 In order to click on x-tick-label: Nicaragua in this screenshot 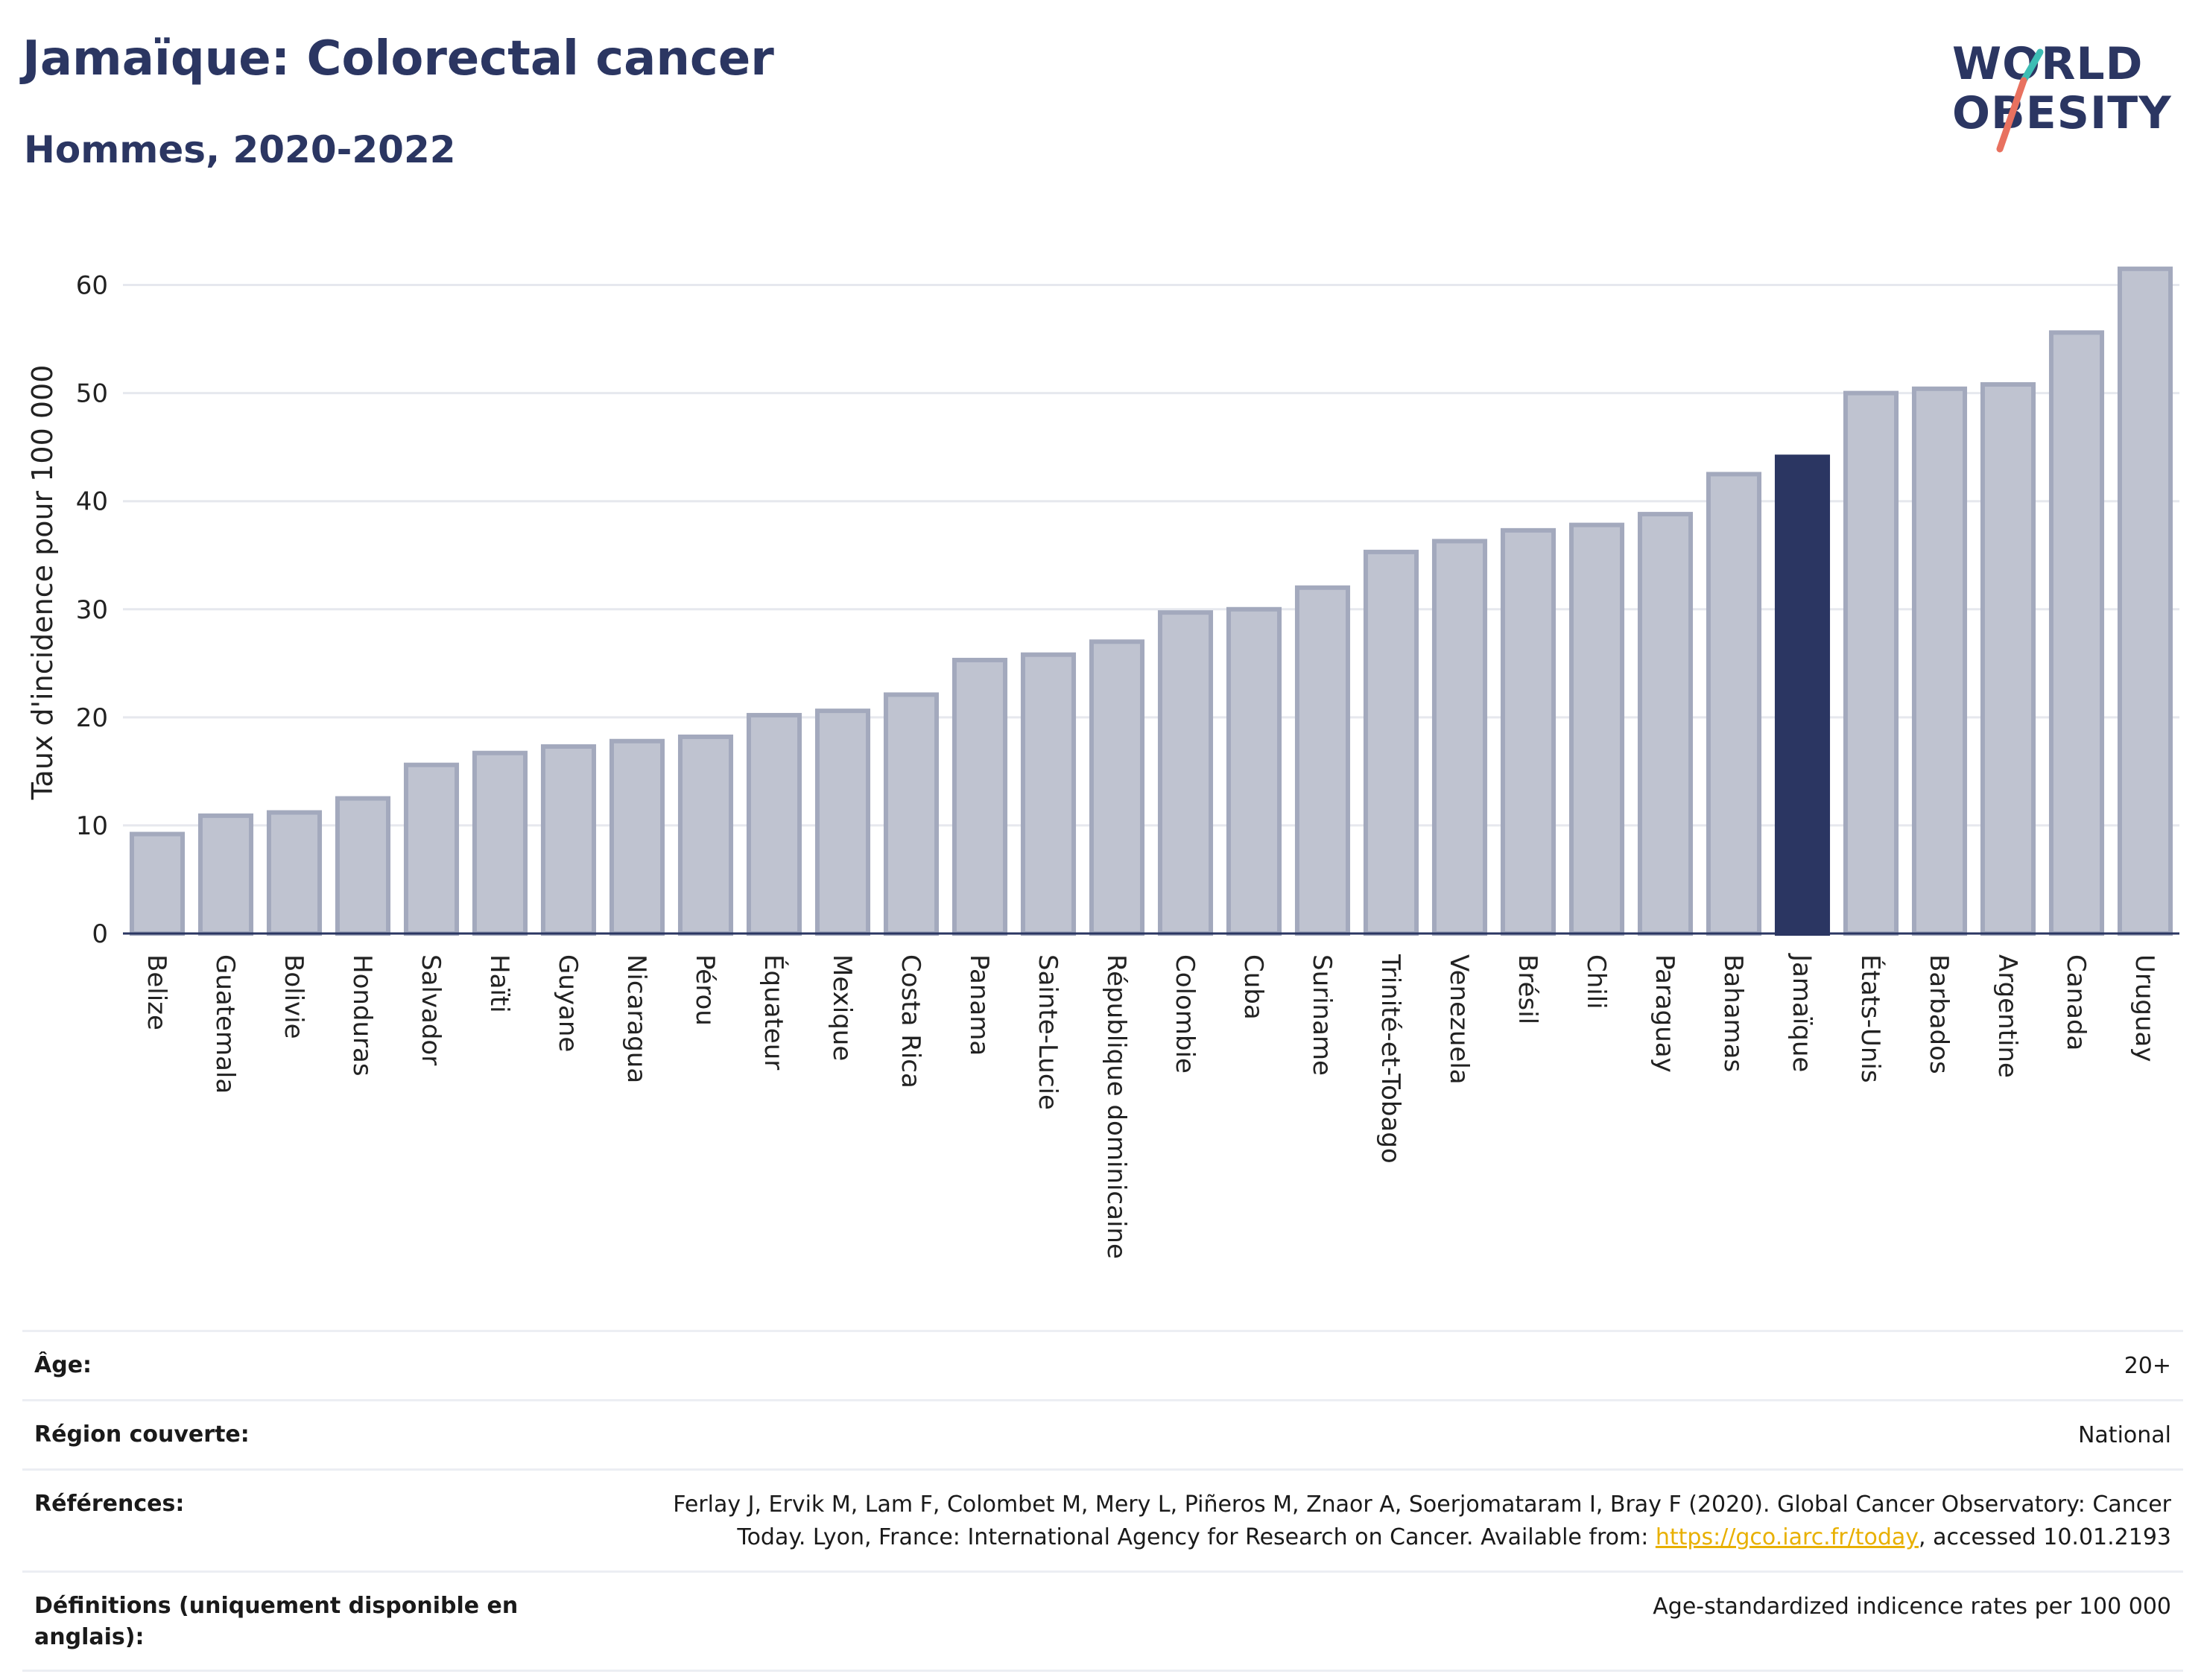, I will do `click(636, 1018)`.